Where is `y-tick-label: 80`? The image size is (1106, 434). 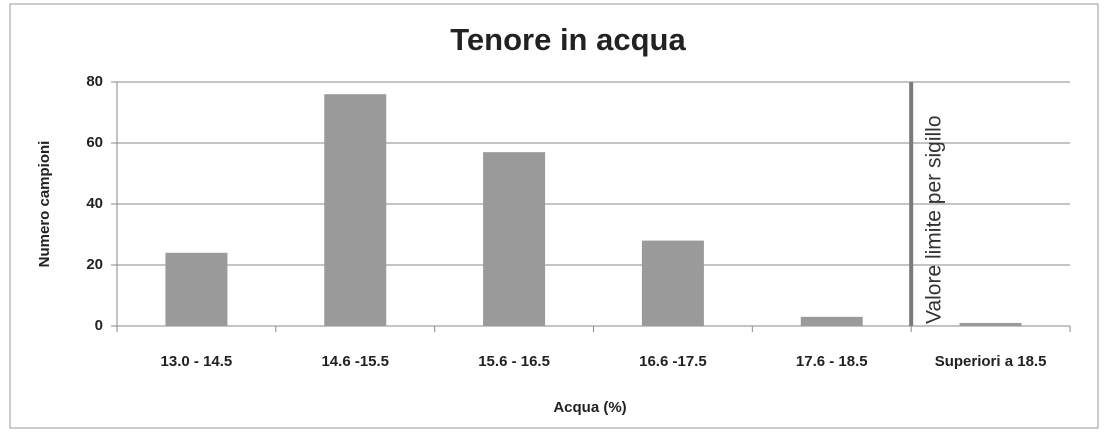 y-tick-label: 80 is located at coordinates (94, 81).